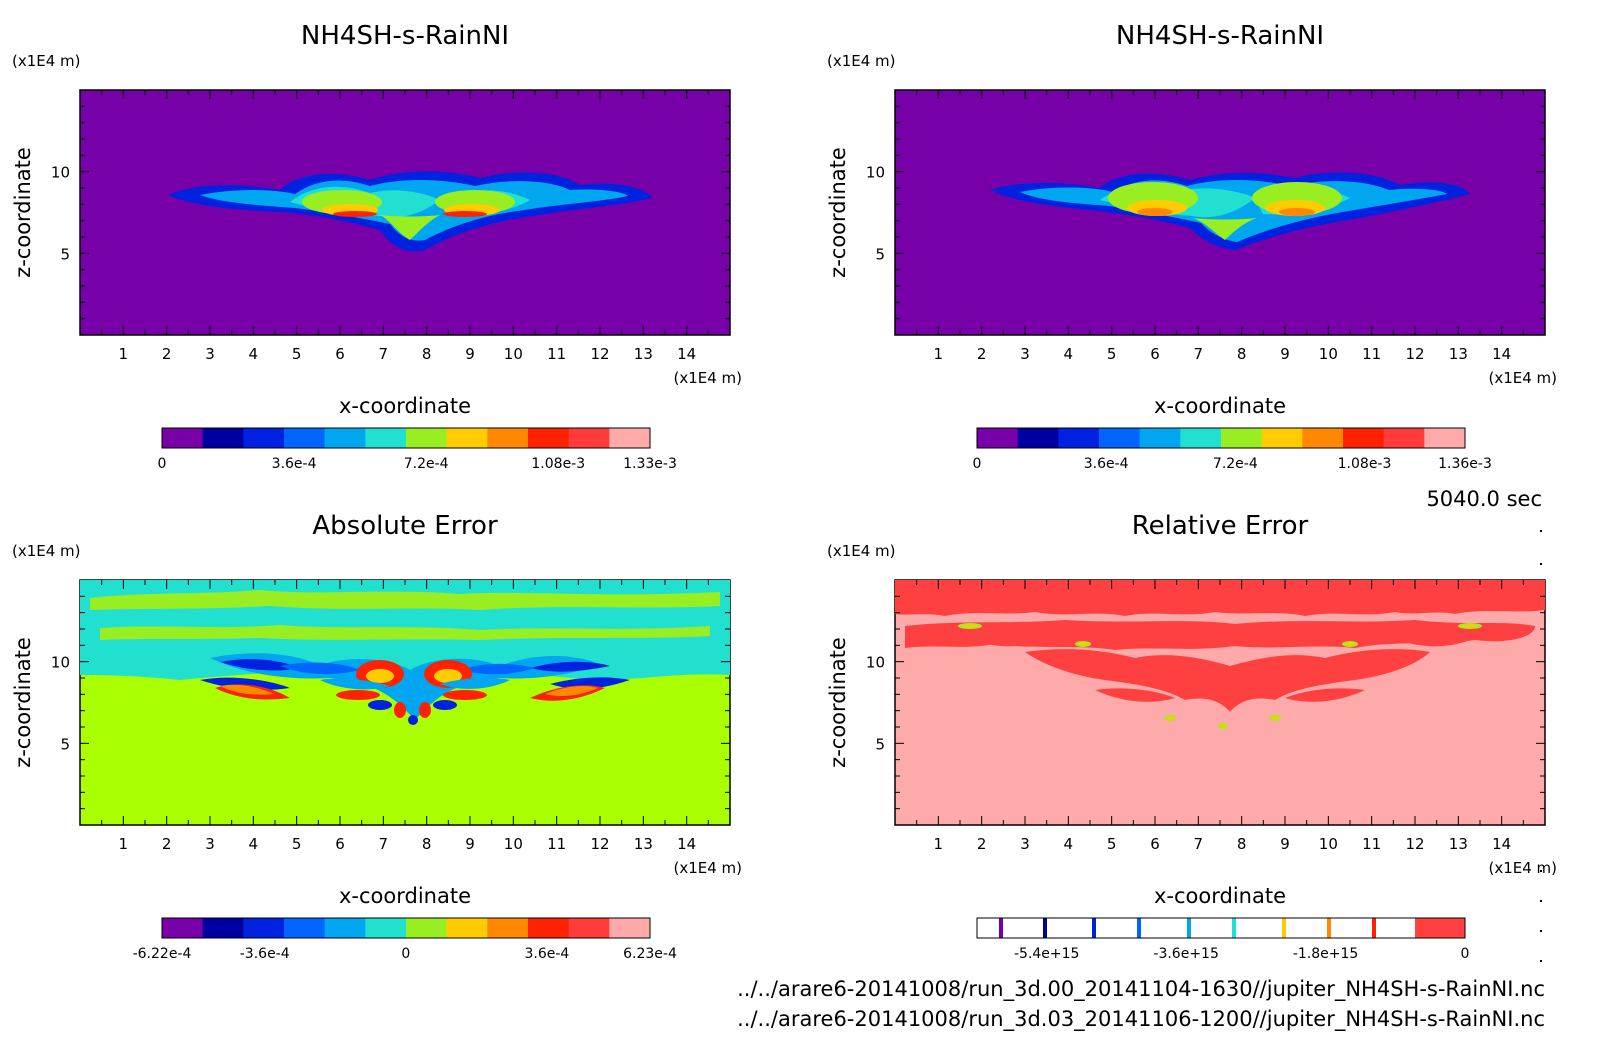  Describe the element at coordinates (1046, 954) in the screenshot. I see `colorbar-label: -5.4e+15` at that location.